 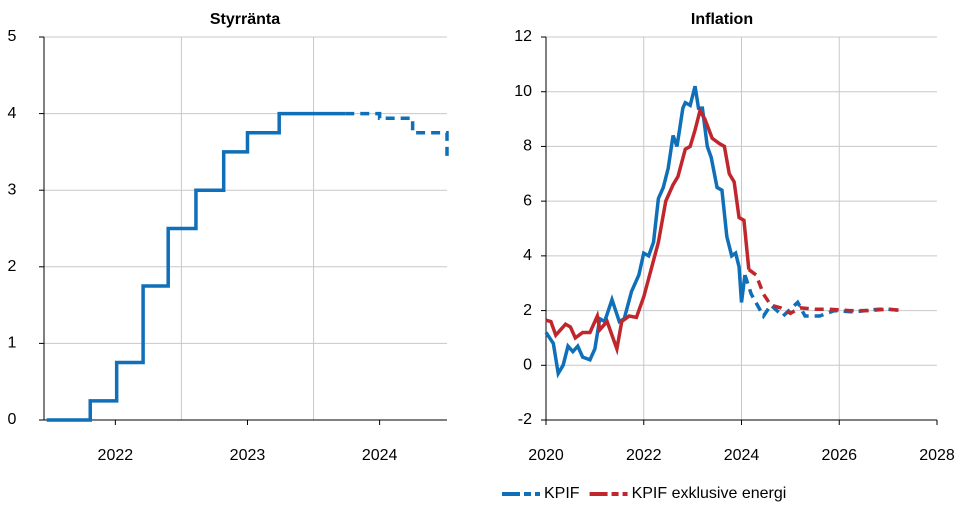 What do you see at coordinates (709, 493) in the screenshot?
I see `legend-label: KPIF exklusive energi` at bounding box center [709, 493].